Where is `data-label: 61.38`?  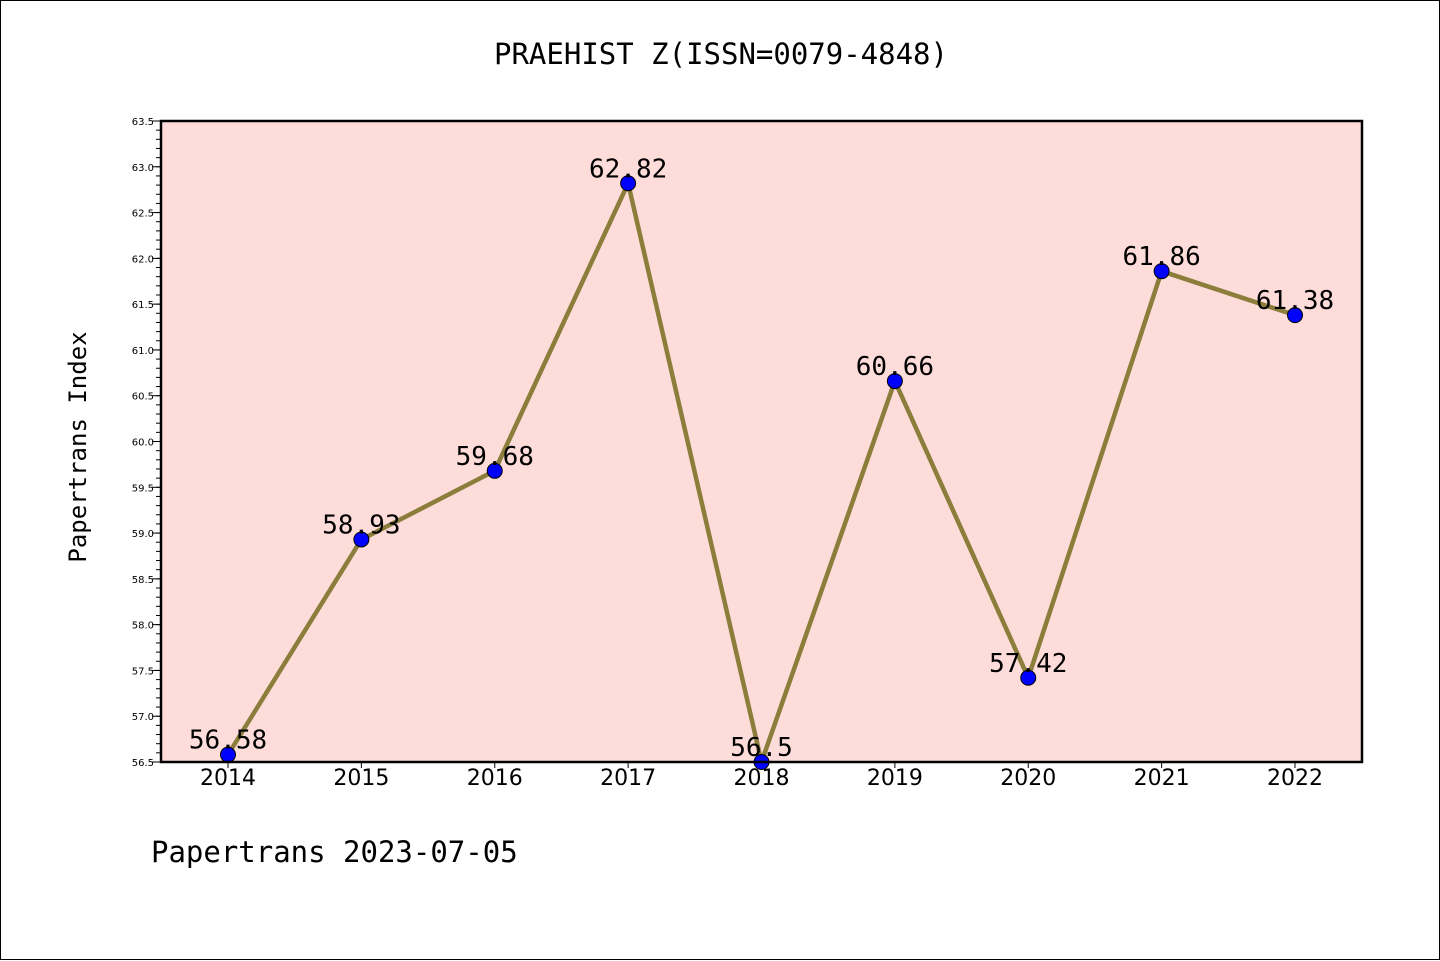 data-label: 61.38 is located at coordinates (1295, 301).